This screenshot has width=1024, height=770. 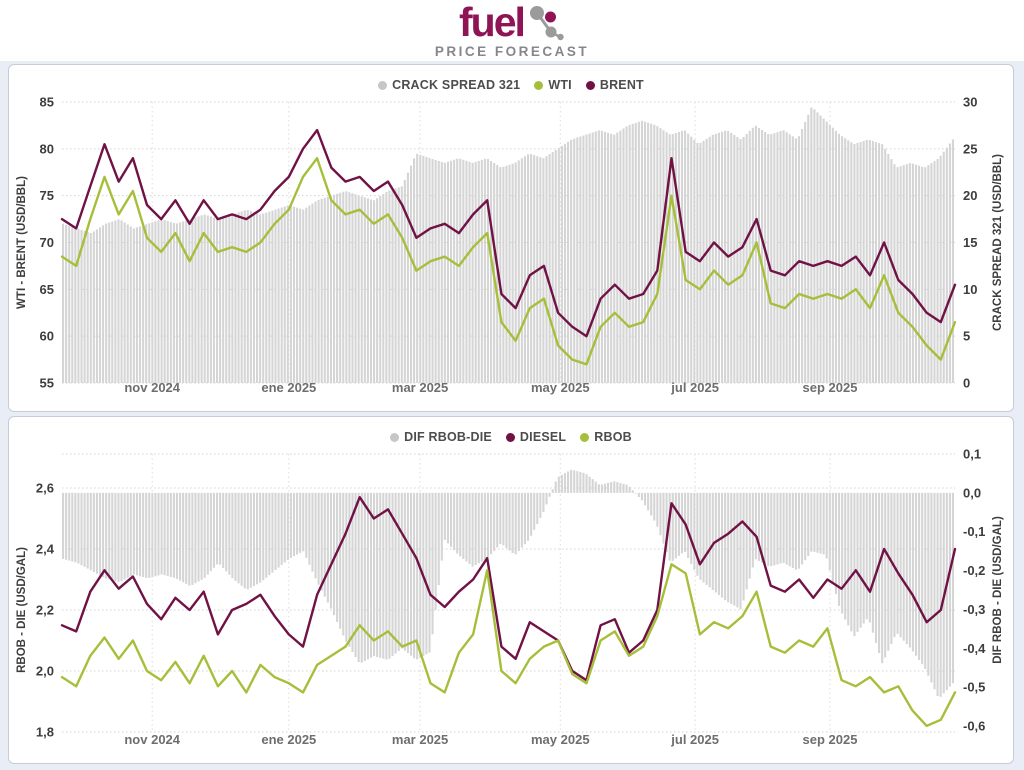 What do you see at coordinates (47, 336) in the screenshot?
I see `left-axis-tick-label: 60` at bounding box center [47, 336].